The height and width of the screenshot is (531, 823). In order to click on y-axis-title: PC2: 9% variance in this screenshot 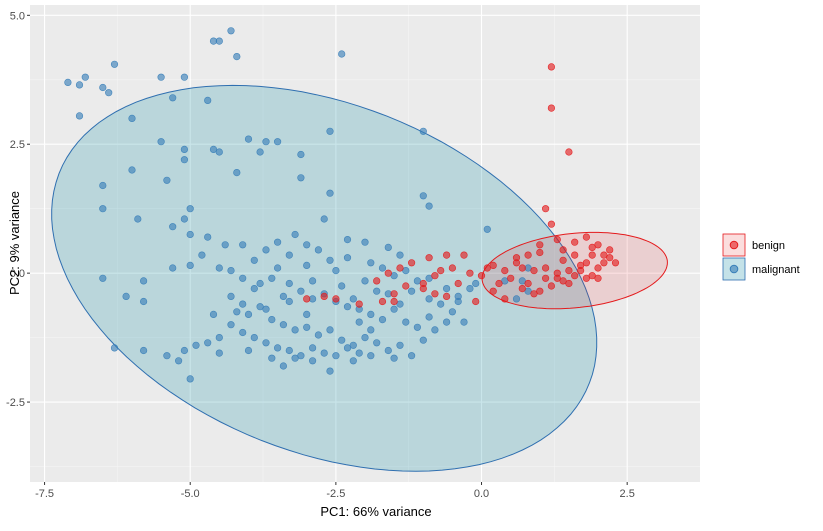, I will do `click(14, 243)`.